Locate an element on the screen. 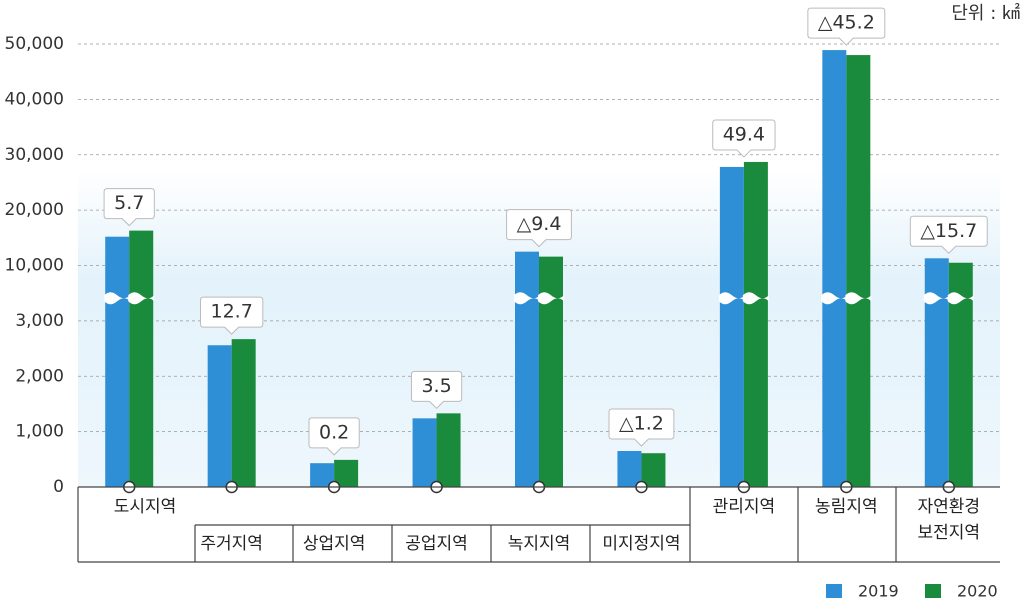 This screenshot has height=603, width=1024. category-label: 상업지역 is located at coordinates (334, 544).